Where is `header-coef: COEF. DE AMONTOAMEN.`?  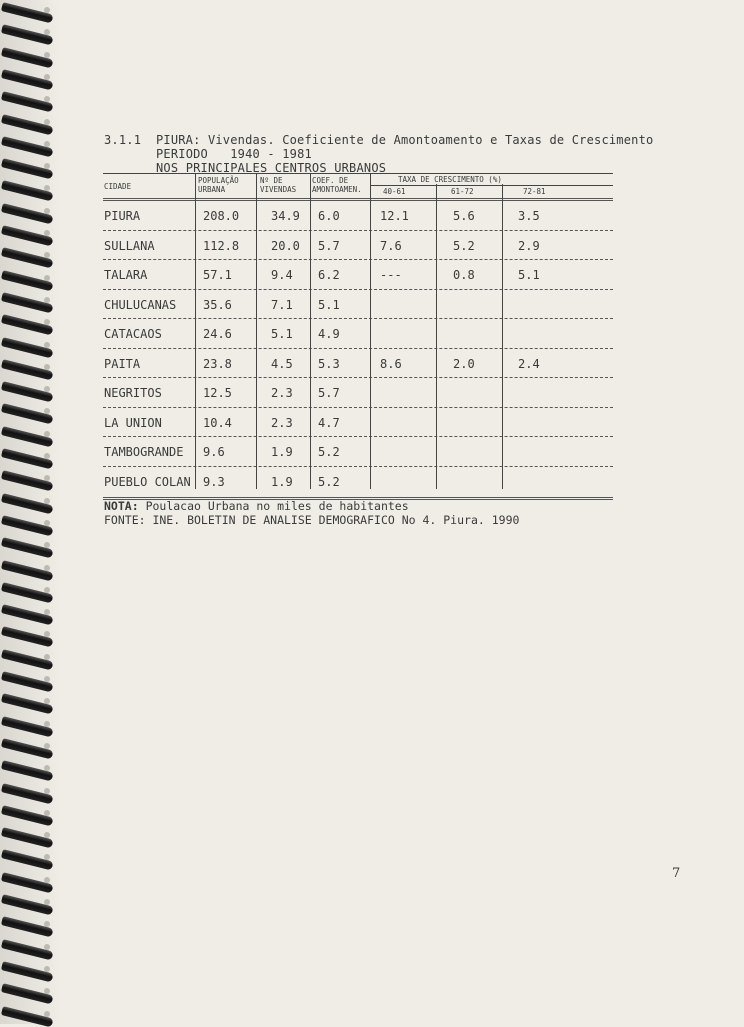 header-coef: COEF. DE AMONTOAMEN. is located at coordinates (337, 185).